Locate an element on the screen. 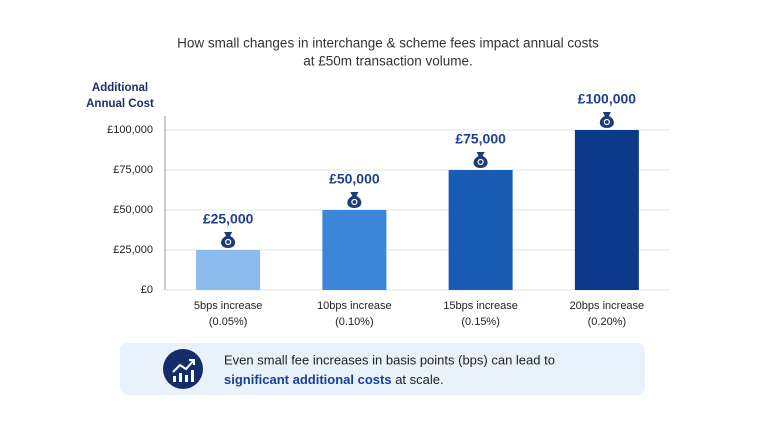  x-tick-label: 15bps increase is located at coordinates (480, 306).